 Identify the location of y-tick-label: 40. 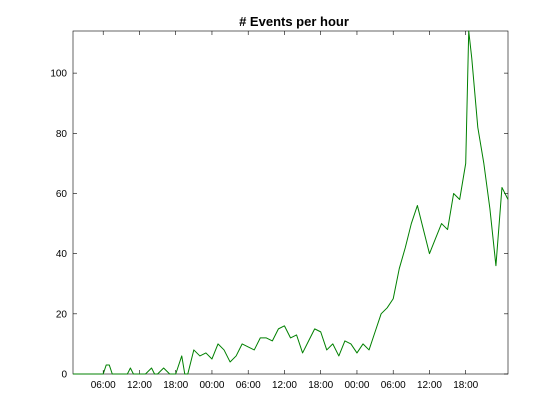
(62, 254).